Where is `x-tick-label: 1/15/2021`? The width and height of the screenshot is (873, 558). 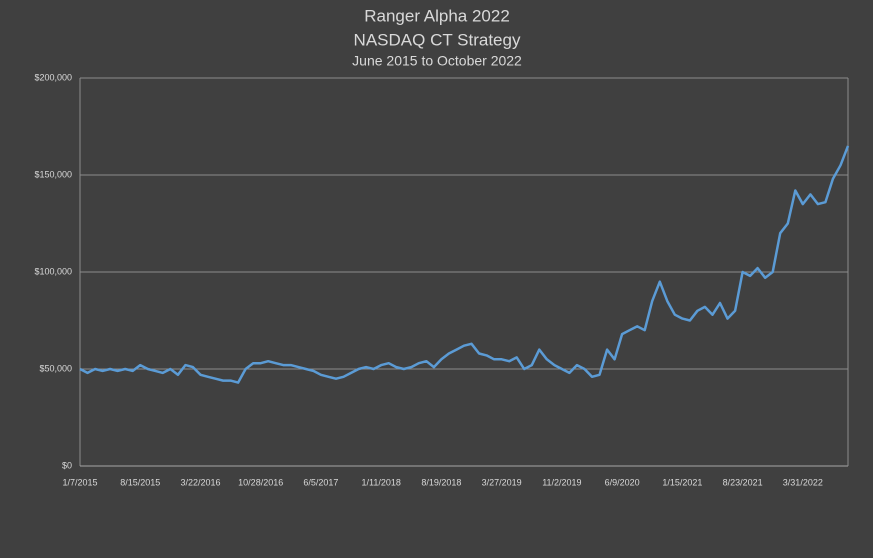 x-tick-label: 1/15/2021 is located at coordinates (682, 482).